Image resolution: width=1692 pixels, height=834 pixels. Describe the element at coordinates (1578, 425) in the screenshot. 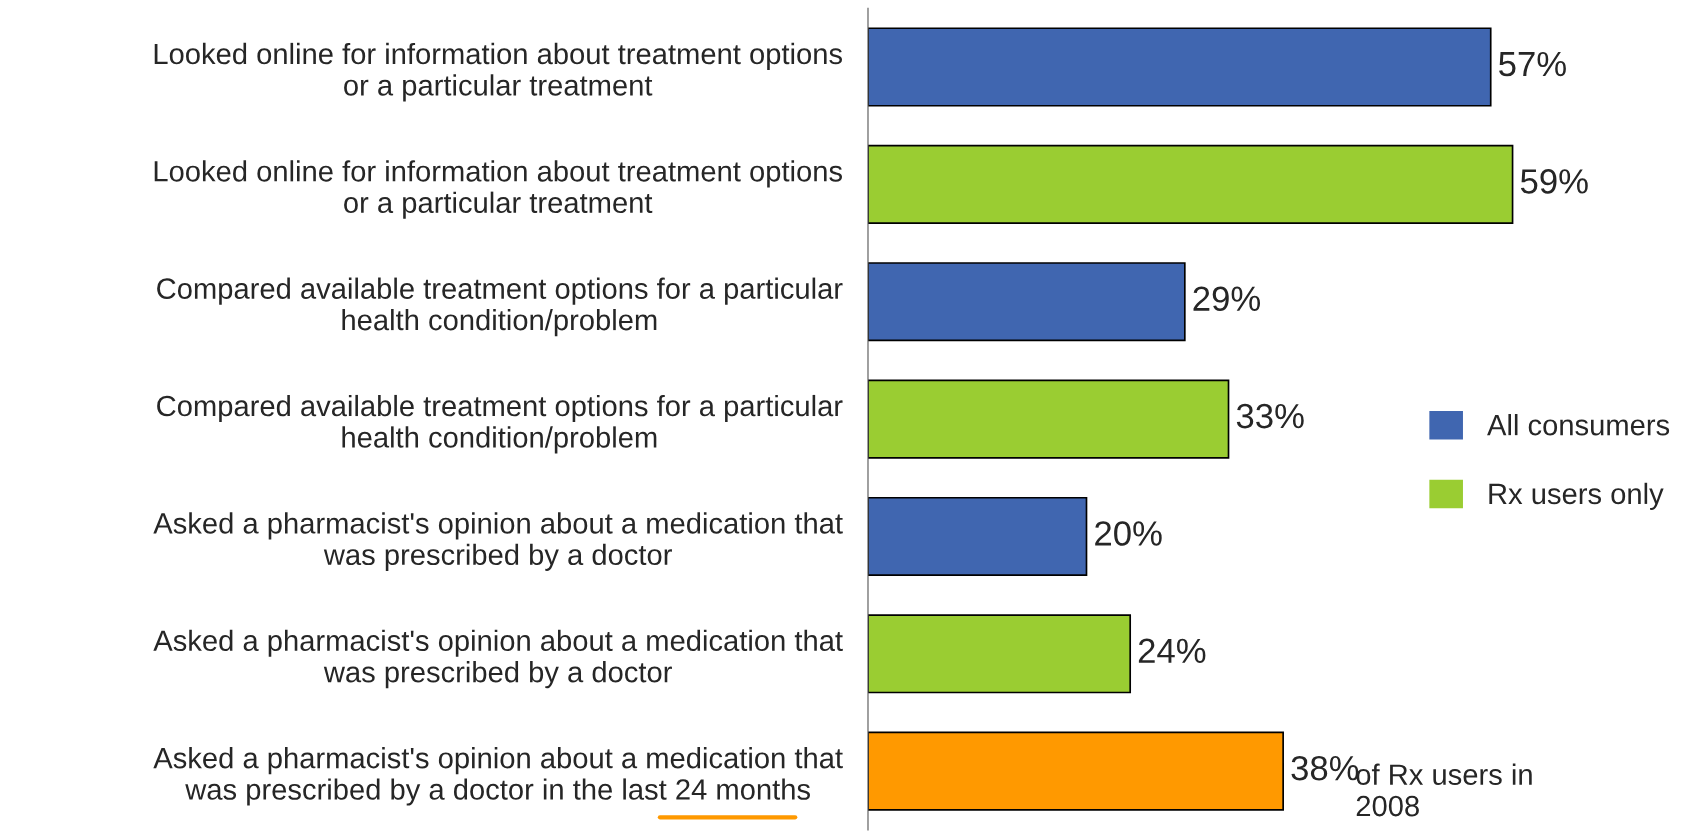

I see `legend-label: All consumers` at that location.